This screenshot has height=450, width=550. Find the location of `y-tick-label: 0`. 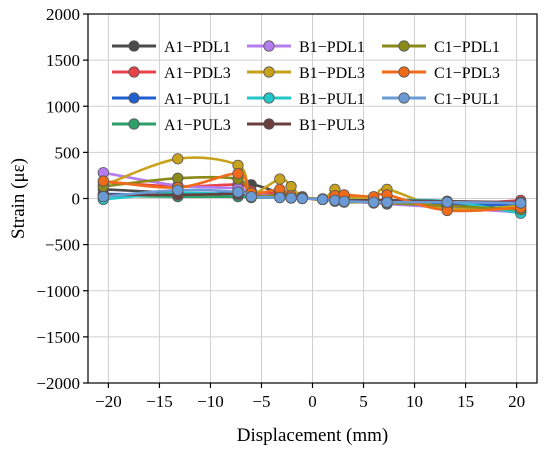

y-tick-label: 0 is located at coordinates (76, 199).